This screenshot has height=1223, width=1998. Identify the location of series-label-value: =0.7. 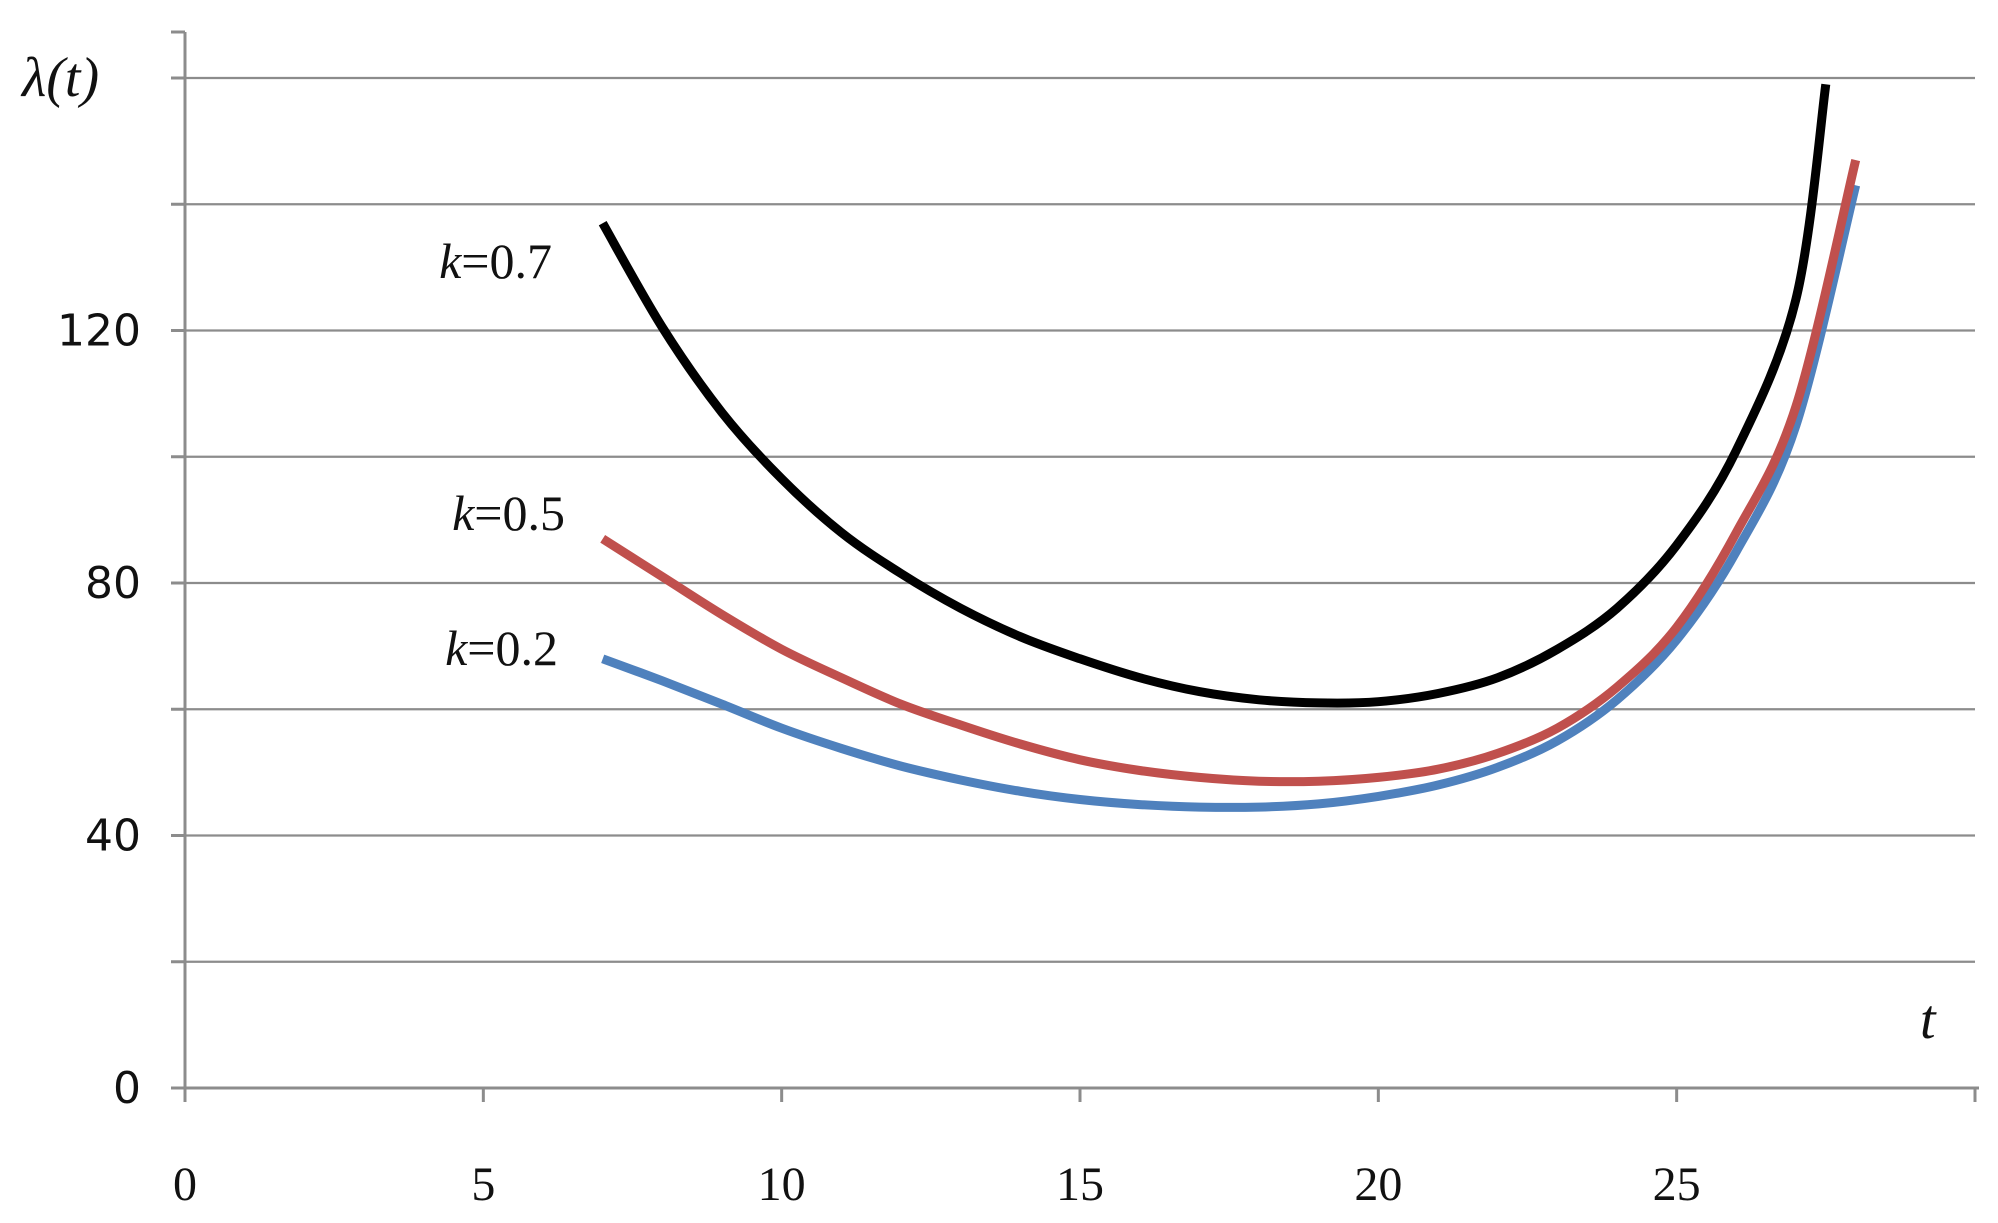
(506, 261).